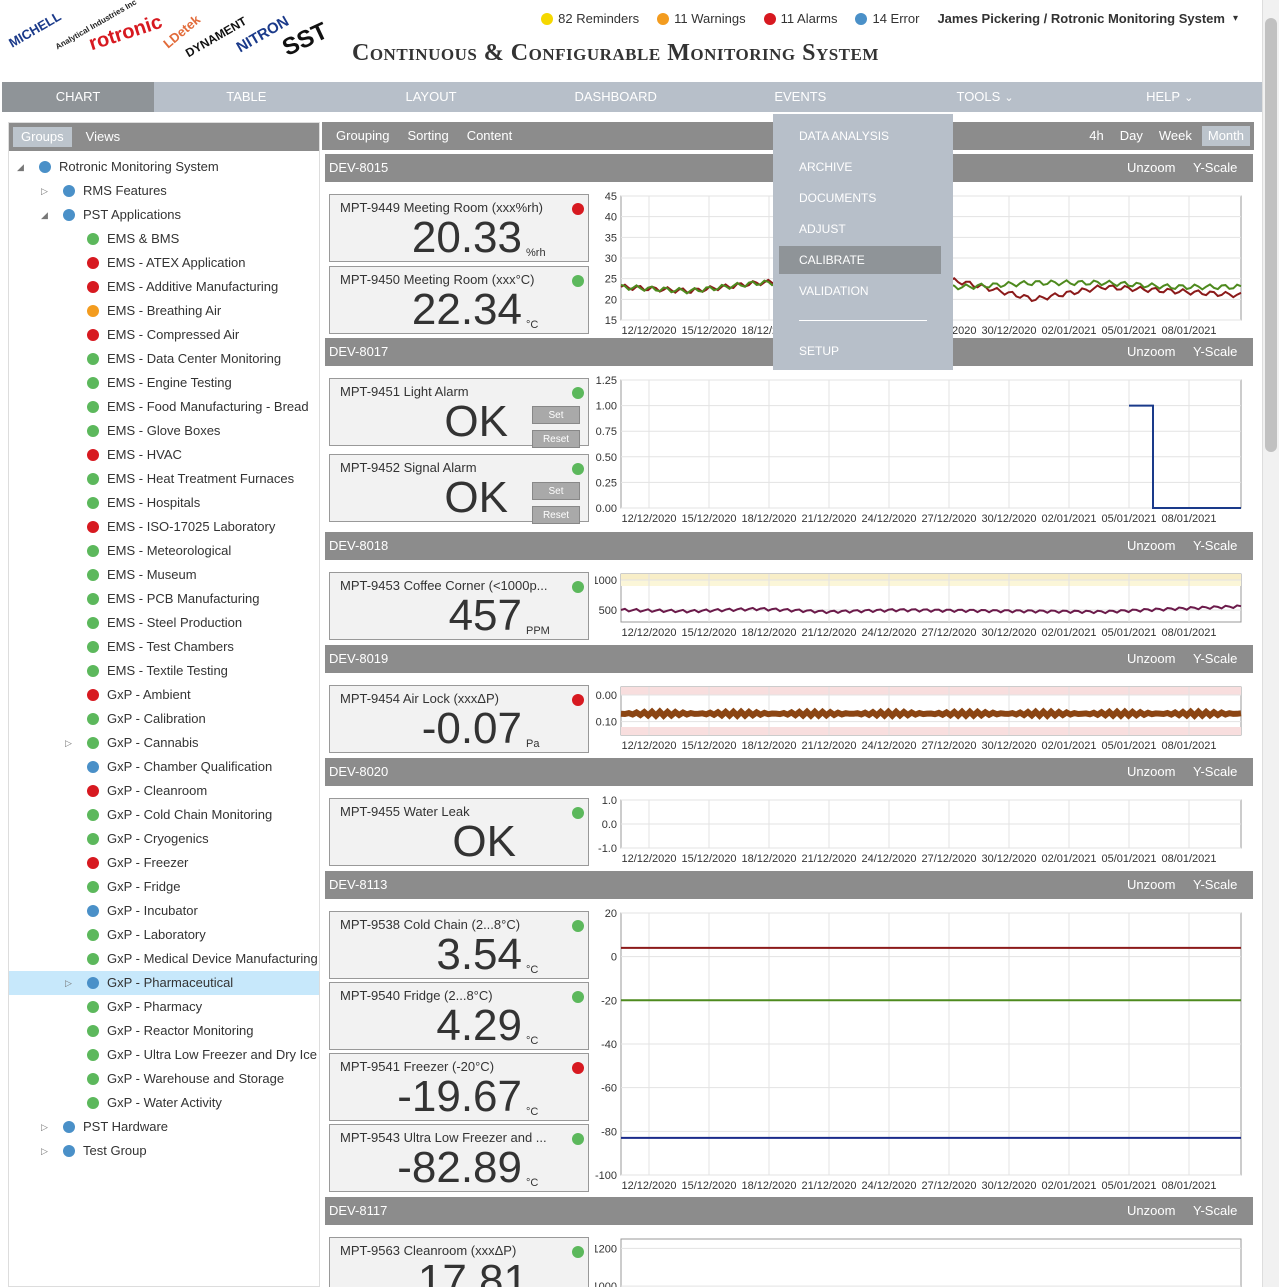 This screenshot has width=1279, height=1287. I want to click on tools-menu-calibrate: CALIBRATE, so click(860, 260).